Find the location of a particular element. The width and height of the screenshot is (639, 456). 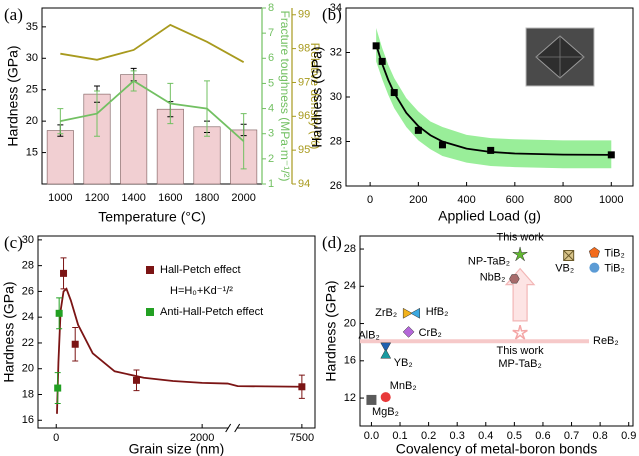

x-axis-label: Grain size (nm) is located at coordinates (177, 448).